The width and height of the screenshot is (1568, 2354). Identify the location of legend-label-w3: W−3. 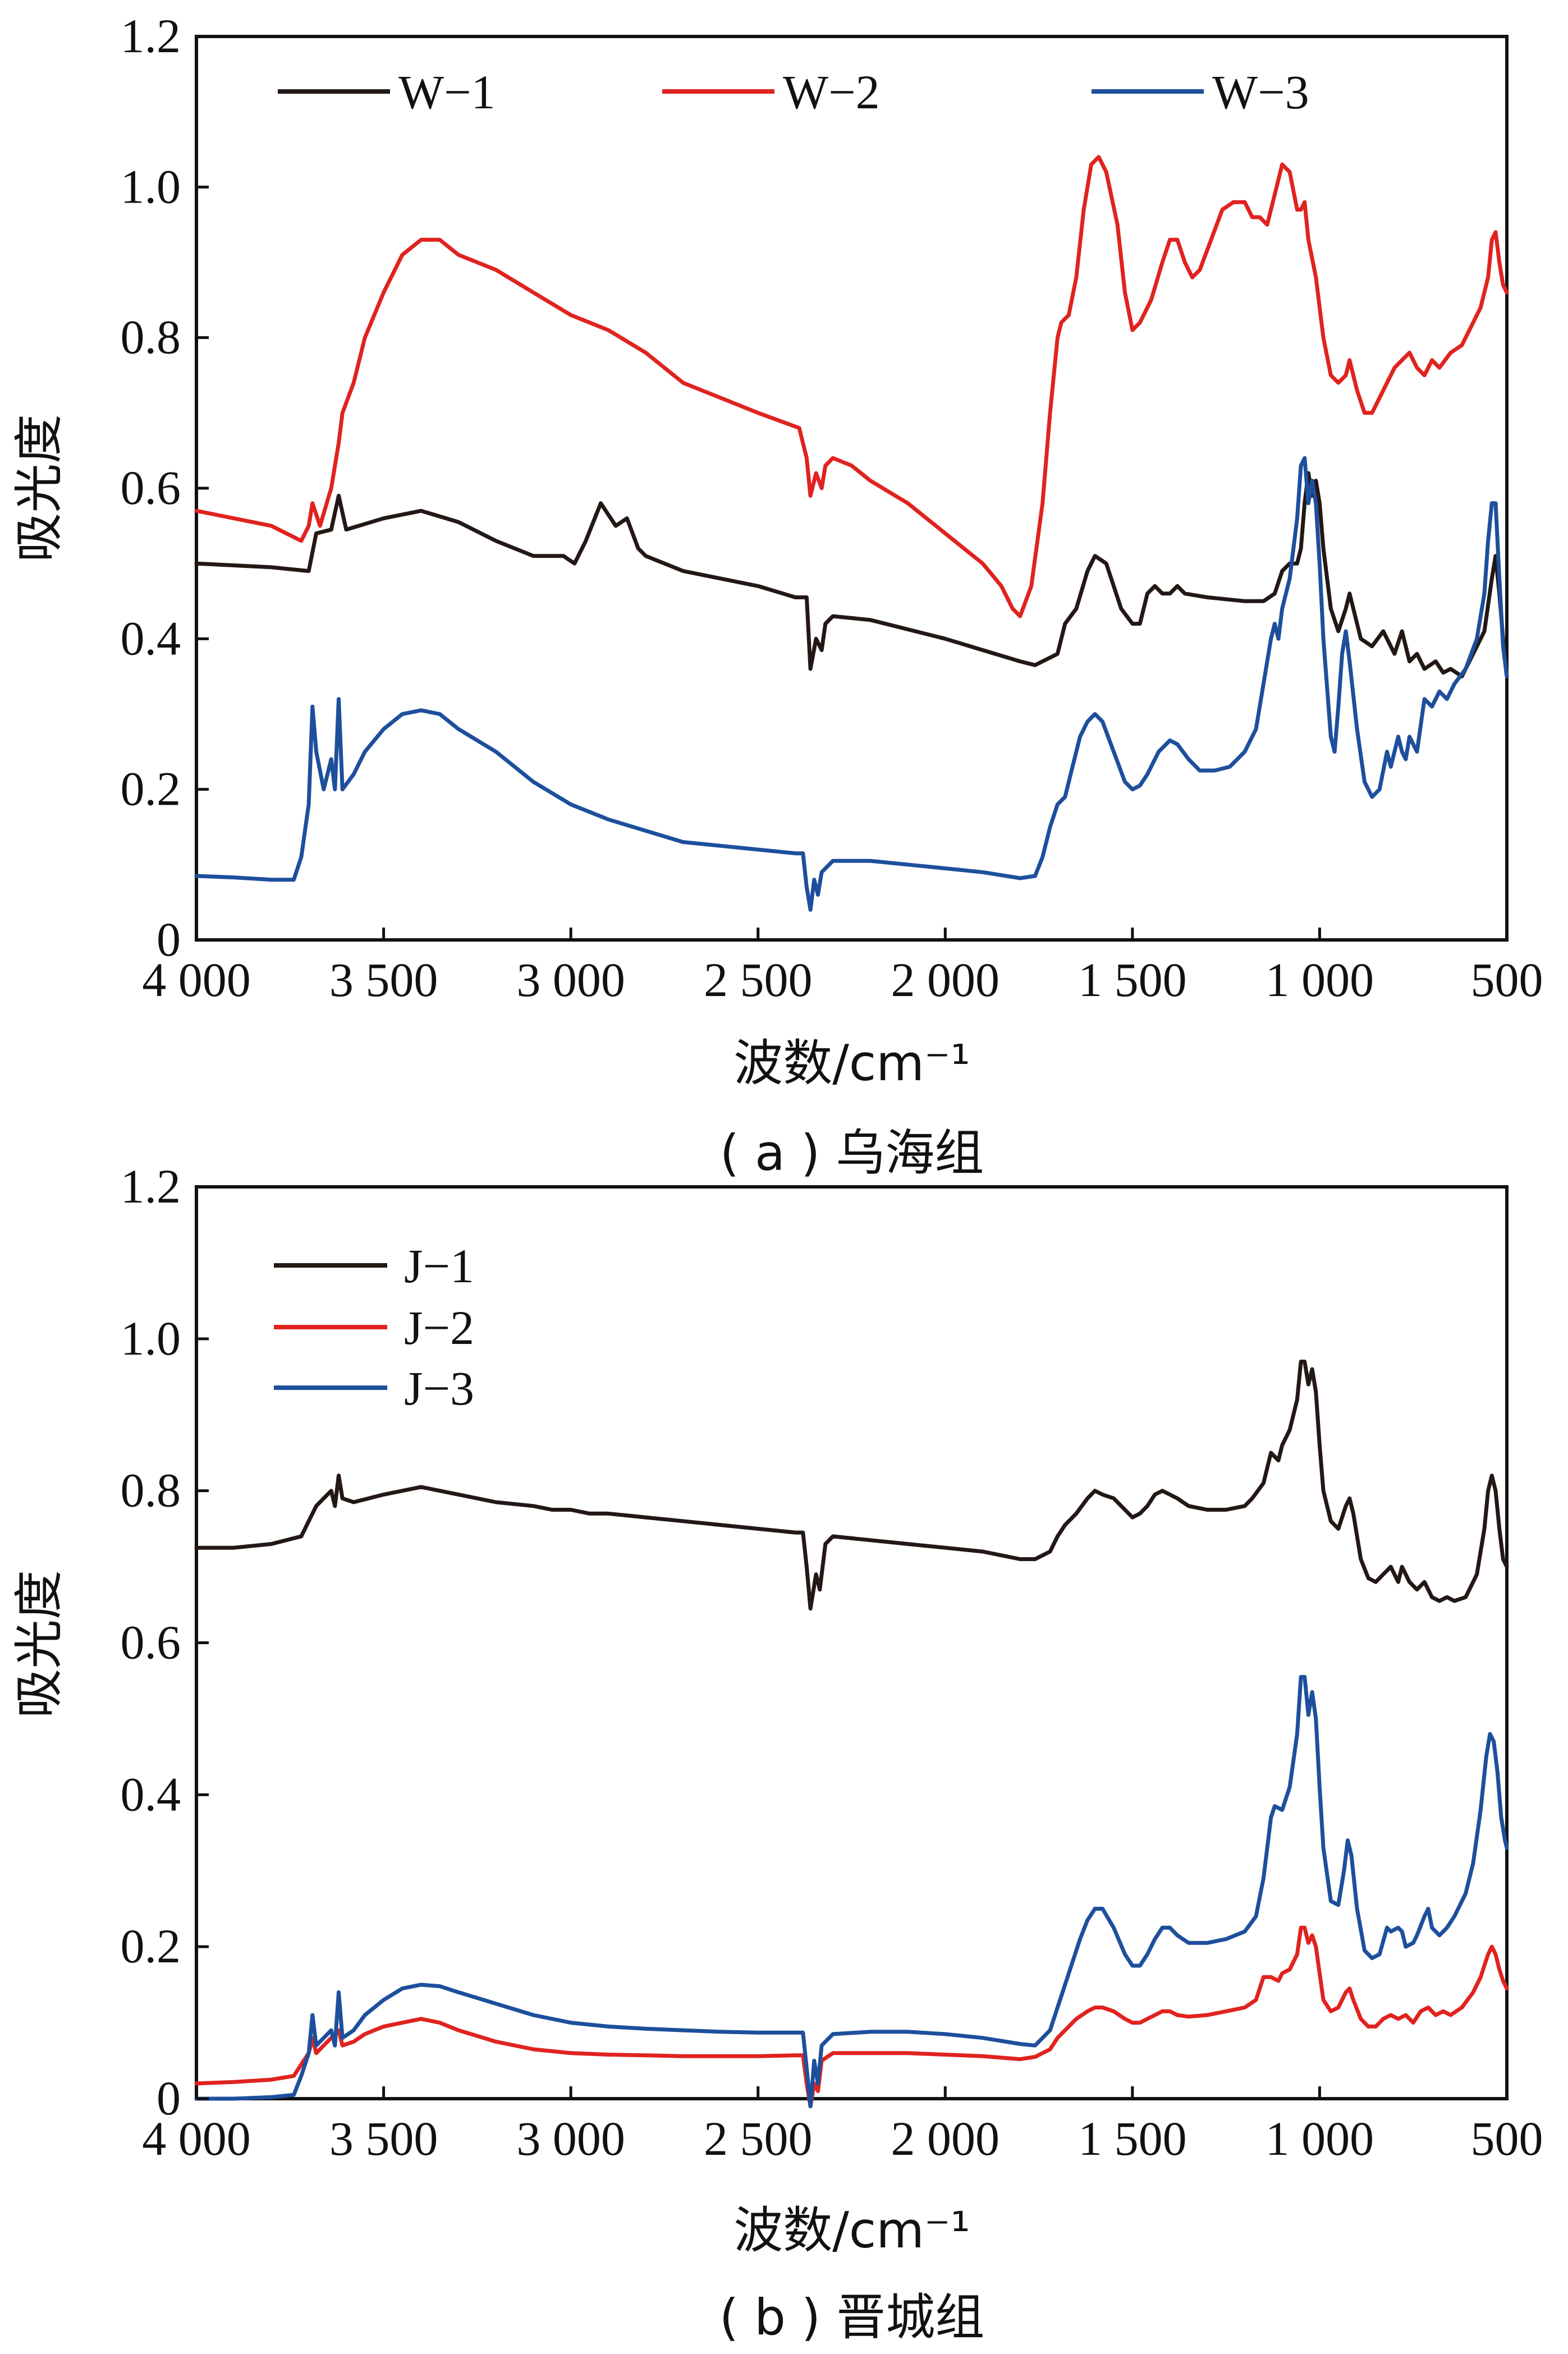
(1260, 92).